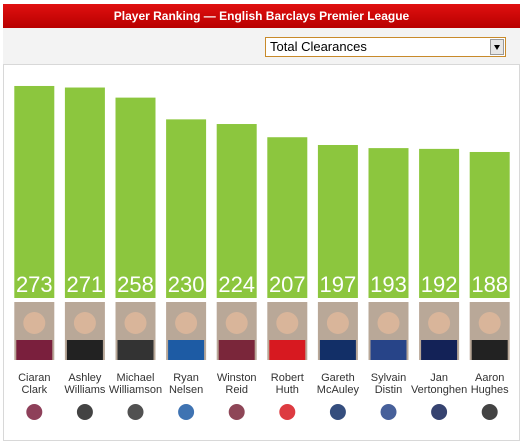  I want to click on player-name: Michael Williamson, so click(136, 384).